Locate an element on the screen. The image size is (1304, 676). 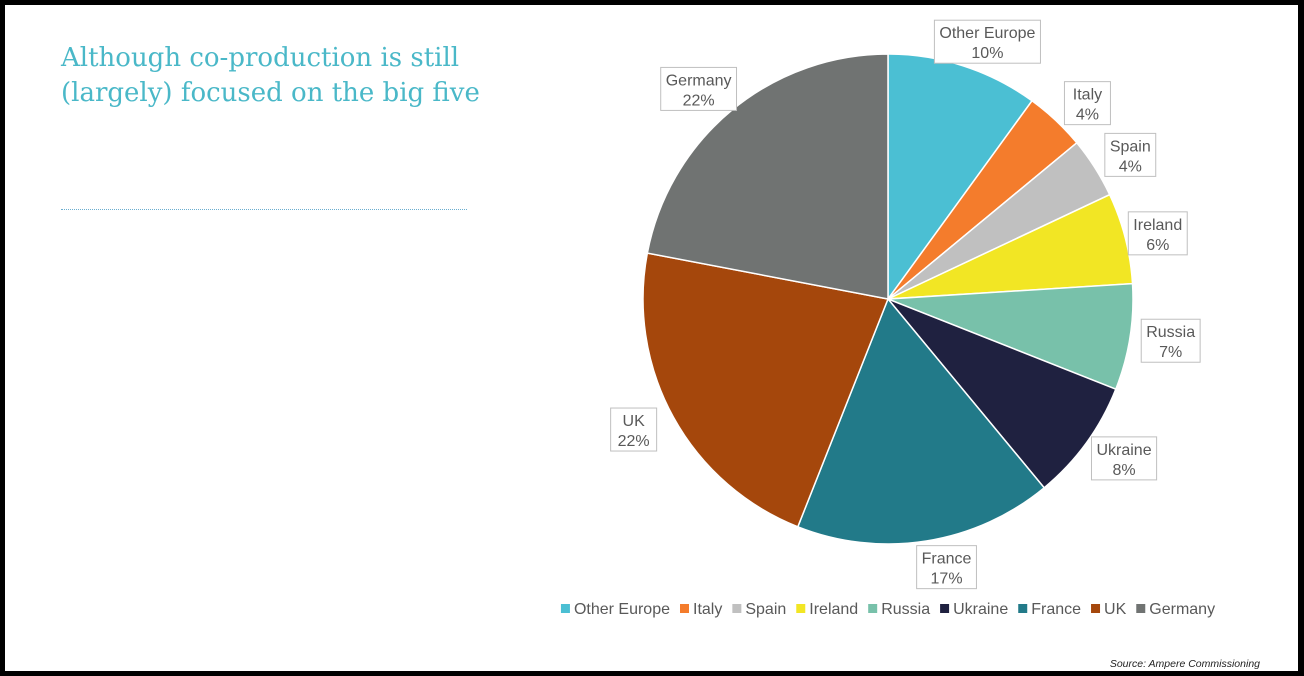
legend-label: Ukraine is located at coordinates (980, 609).